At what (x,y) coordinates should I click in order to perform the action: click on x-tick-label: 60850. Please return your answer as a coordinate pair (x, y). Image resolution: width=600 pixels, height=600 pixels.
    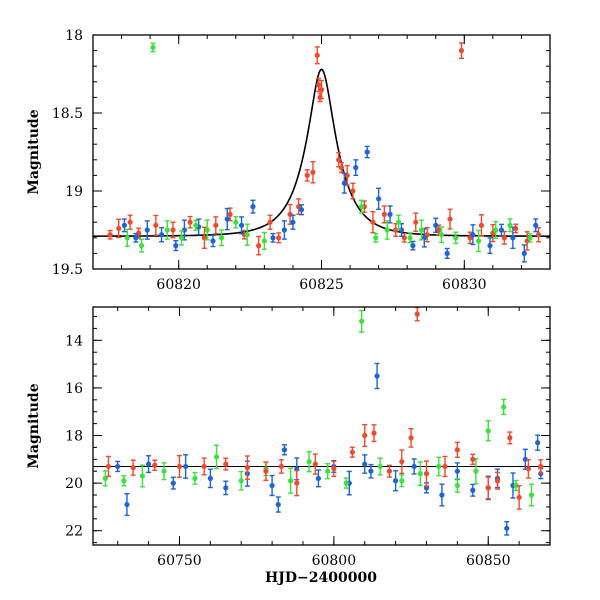
    Looking at the image, I should click on (488, 561).